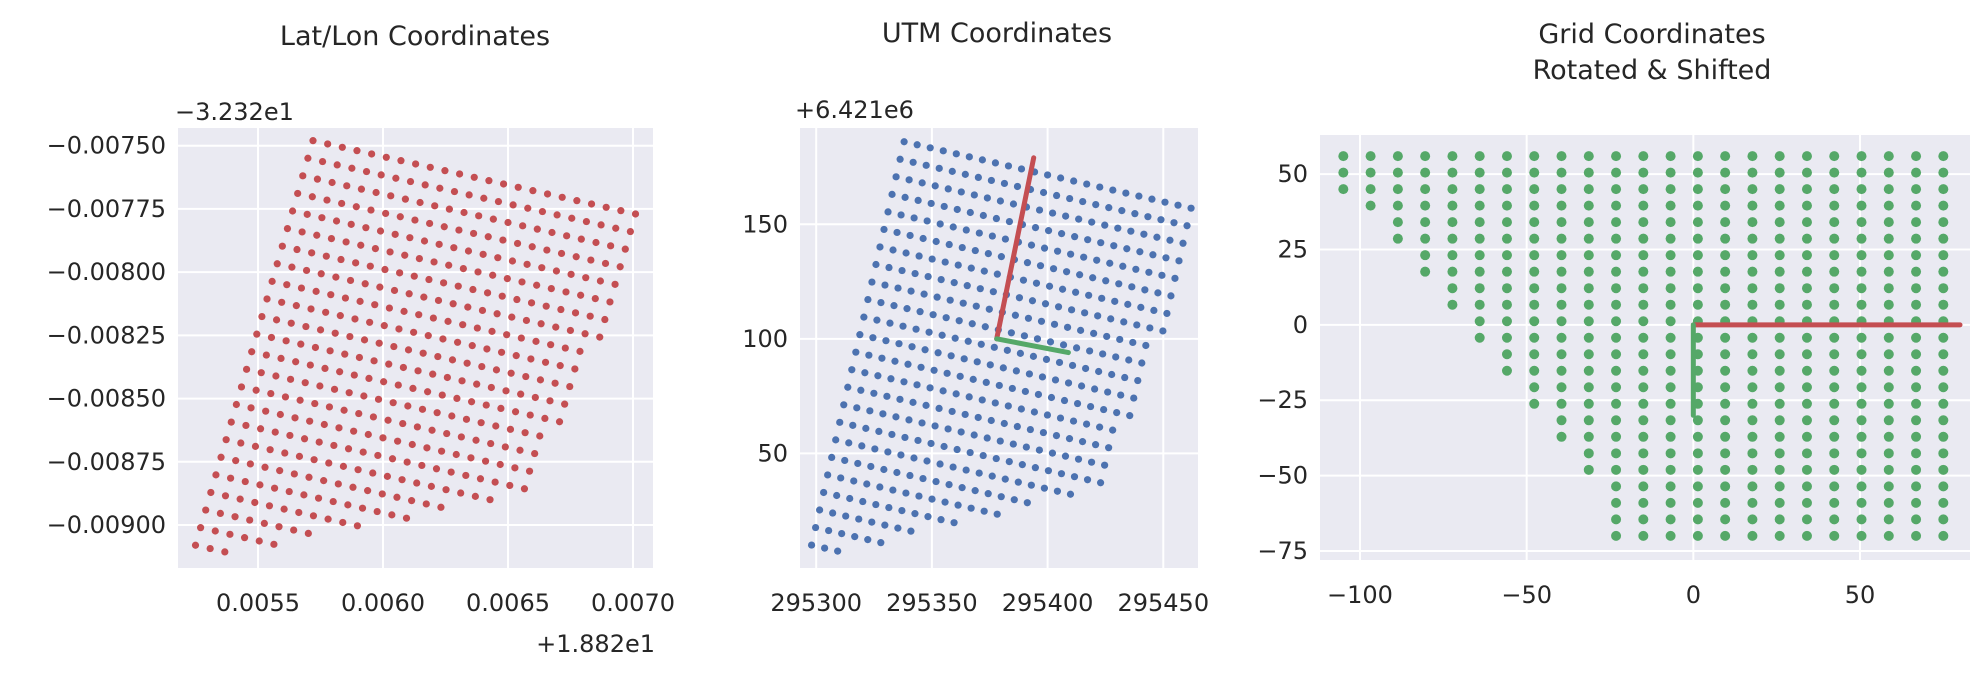  I want to click on y-tick-label: −0.00750, so click(106, 146).